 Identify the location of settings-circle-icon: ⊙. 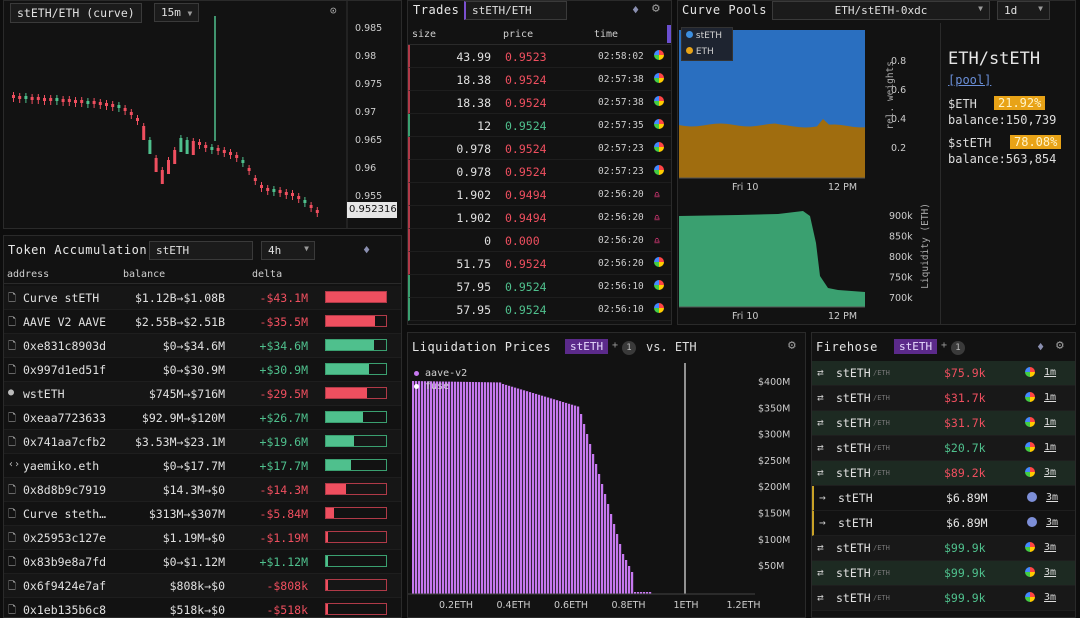
(333, 10).